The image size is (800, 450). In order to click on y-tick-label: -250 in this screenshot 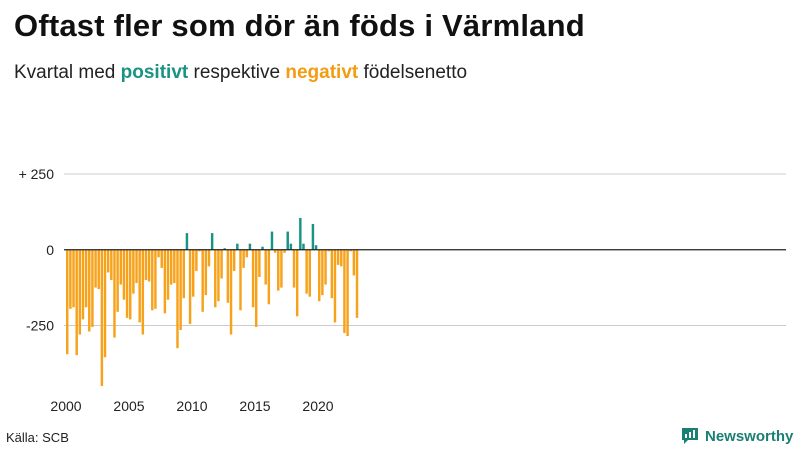, I will do `click(40, 325)`.